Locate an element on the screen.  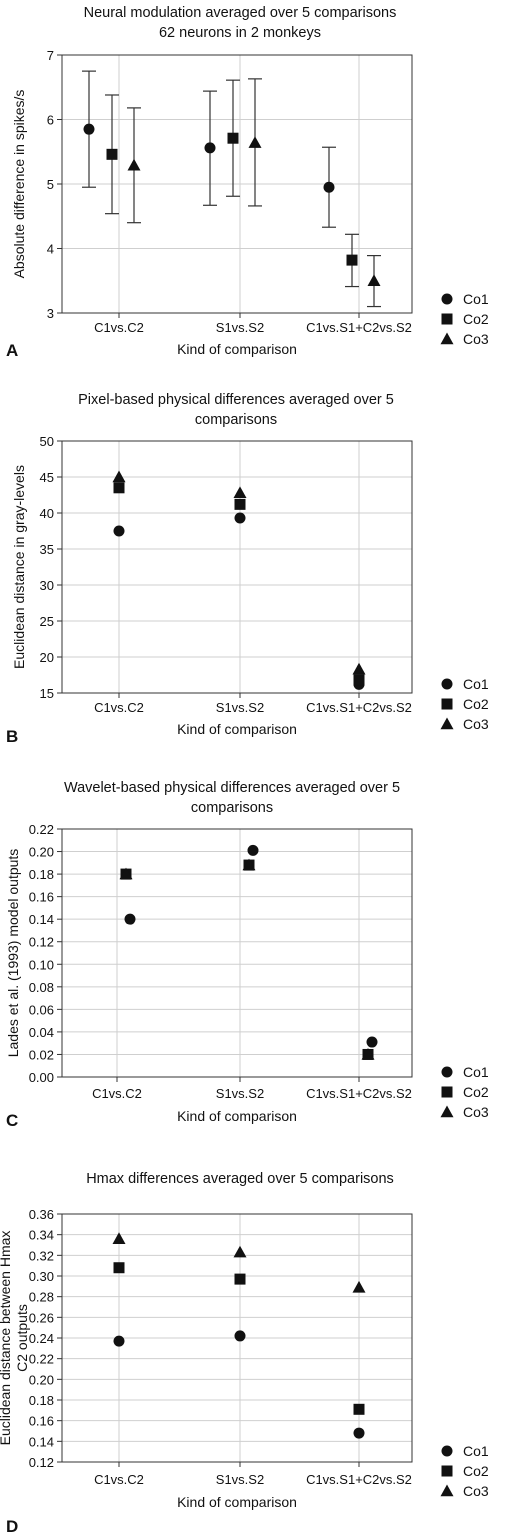
y-axis-label-line: Lades et al. (1993) model outputs is located at coordinates (13, 953).